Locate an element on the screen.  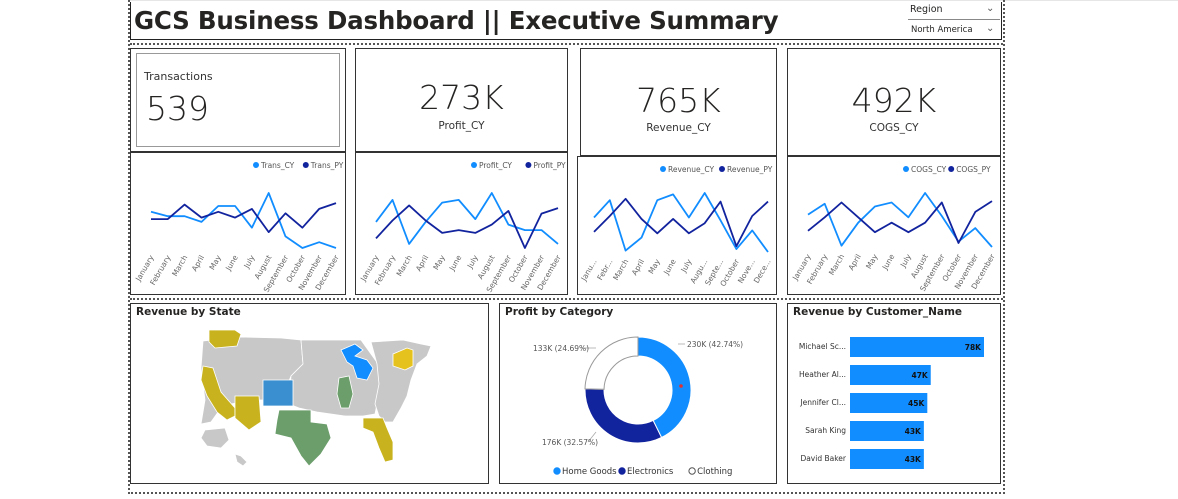
us-states is located at coordinates (316, 398).